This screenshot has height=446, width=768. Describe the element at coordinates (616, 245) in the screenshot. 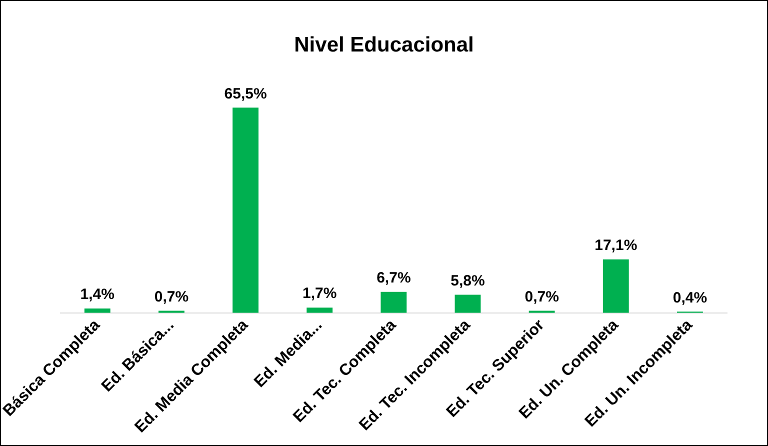

I see `data-label: 17,1%` at that location.